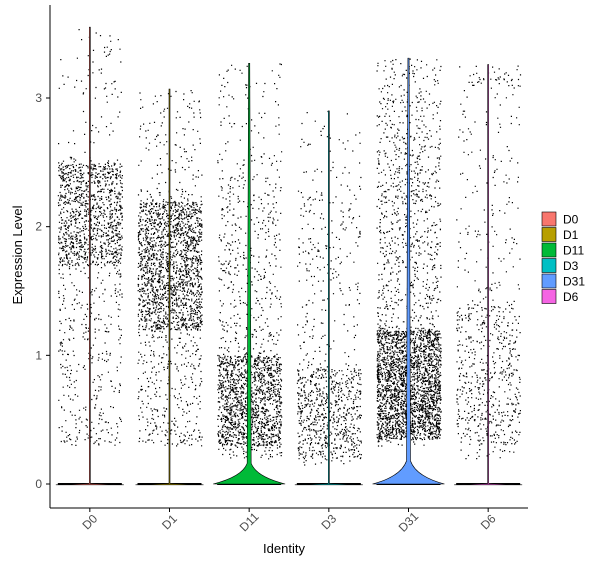 Image resolution: width=600 pixels, height=568 pixels. What do you see at coordinates (169, 521) in the screenshot?
I see `x-tick-label: D1` at bounding box center [169, 521].